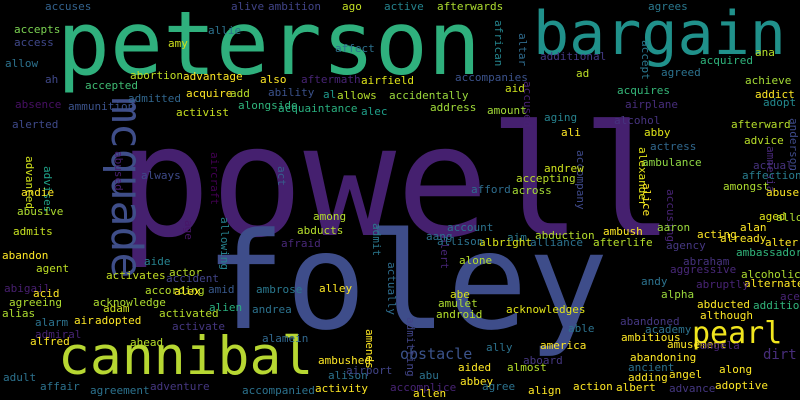 This screenshot has width=800, height=400. I want to click on word-along: along, so click(736, 369).